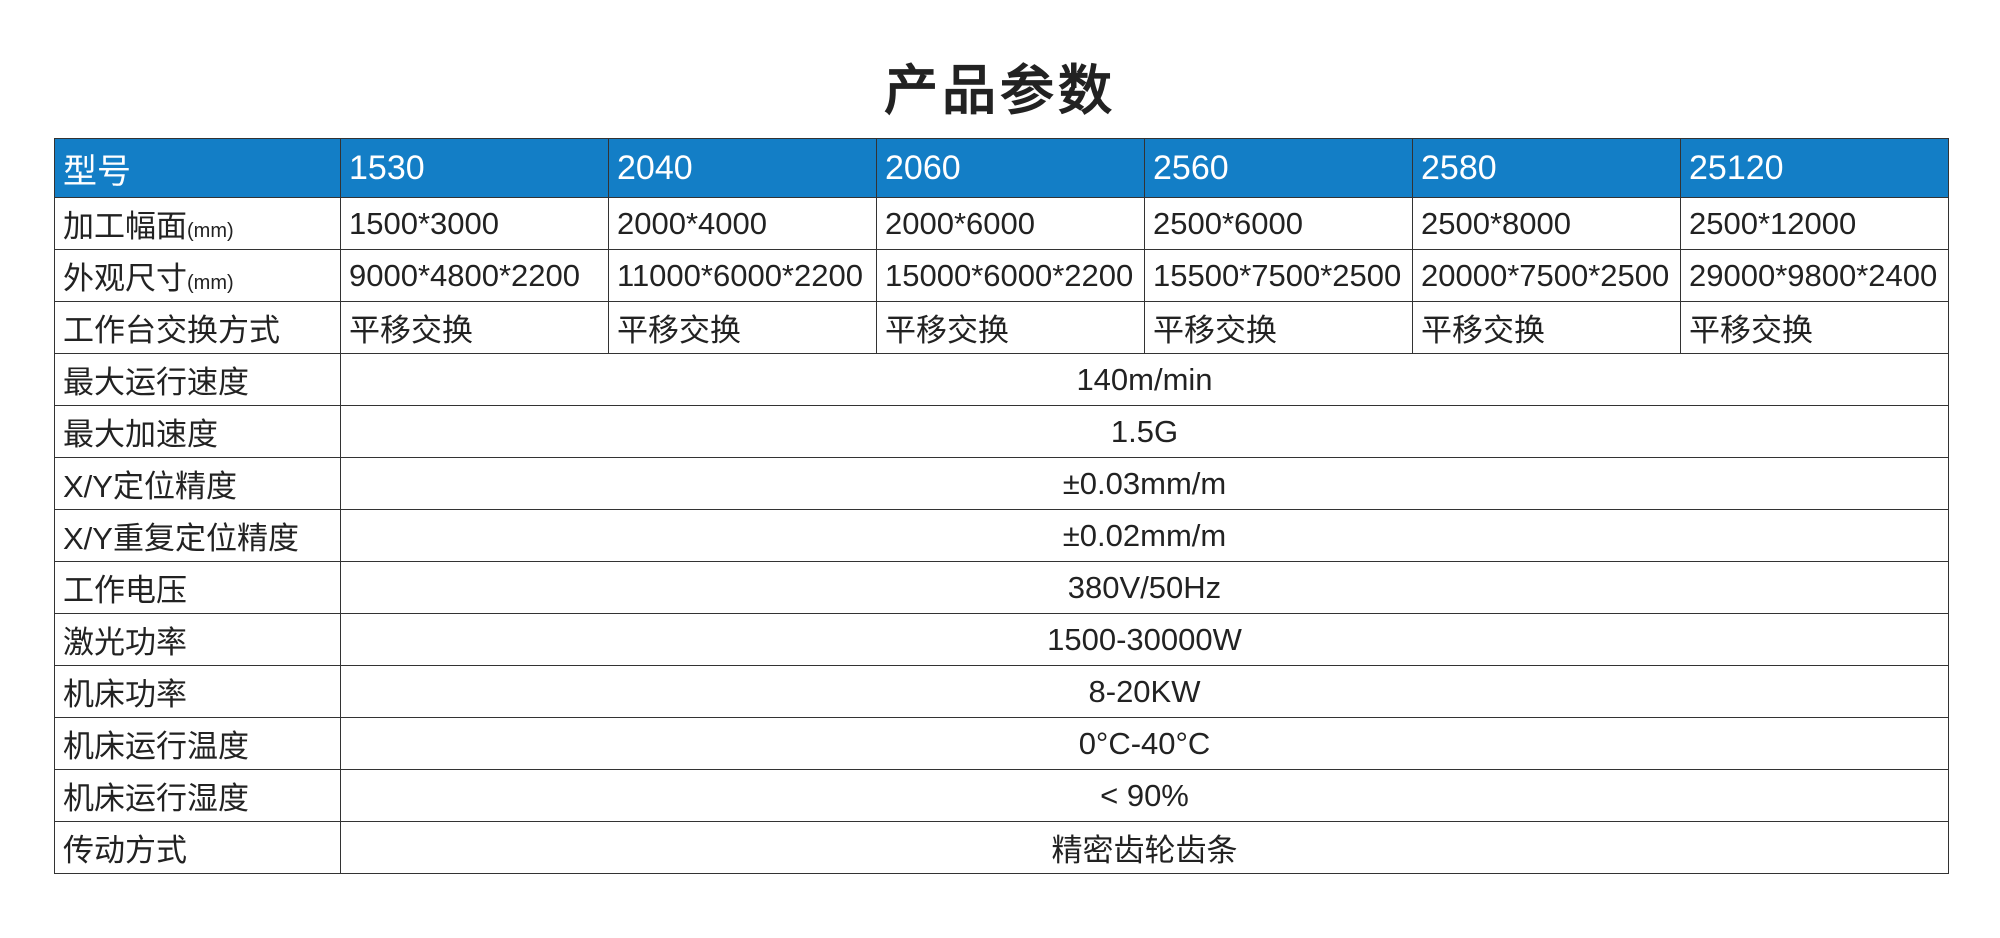  What do you see at coordinates (1144, 431) in the screenshot?
I see `merged-value-cell: 1.5G` at bounding box center [1144, 431].